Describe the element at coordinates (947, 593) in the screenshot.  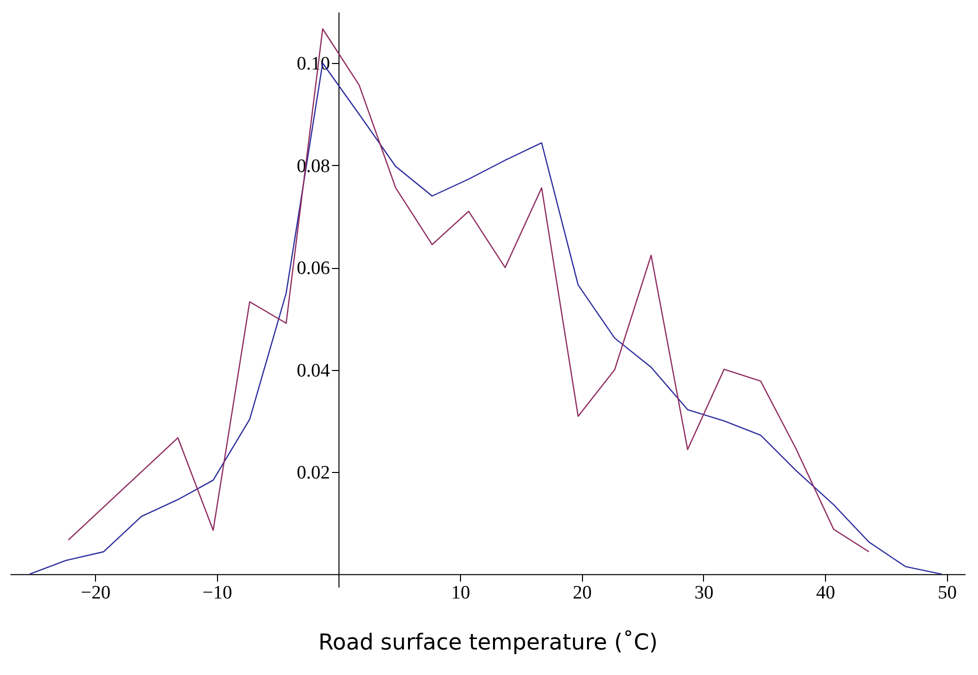
I see `x-tick-label: 50` at that location.